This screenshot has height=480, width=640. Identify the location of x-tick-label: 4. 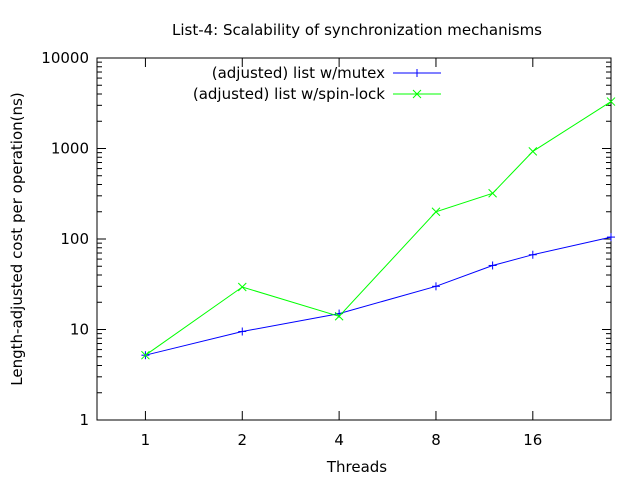
(339, 440).